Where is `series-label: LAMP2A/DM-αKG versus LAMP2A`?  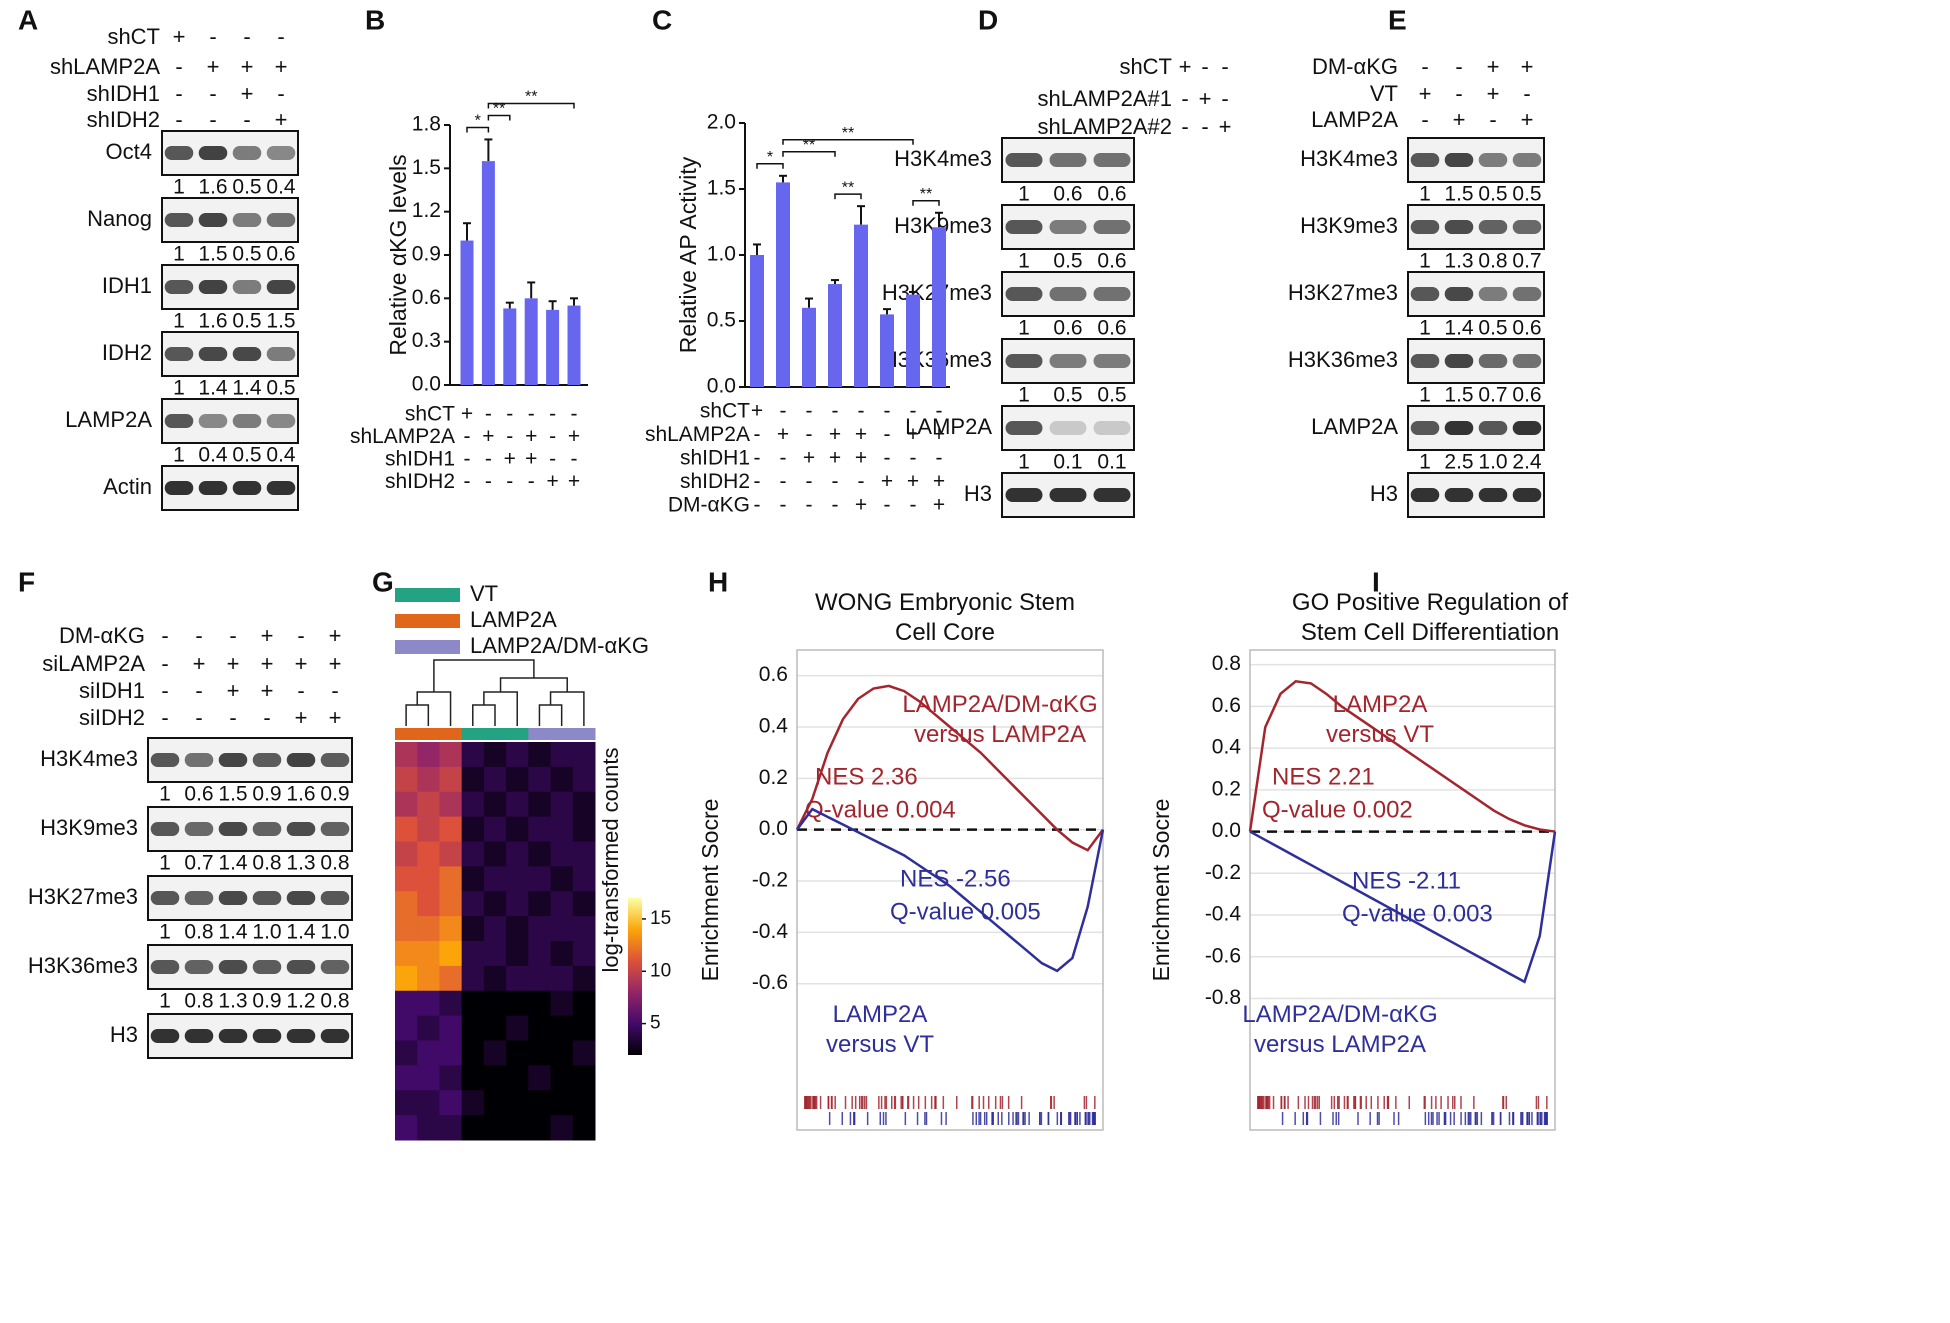 series-label: LAMP2A/DM-αKG versus LAMP2A is located at coordinates (1000, 719).